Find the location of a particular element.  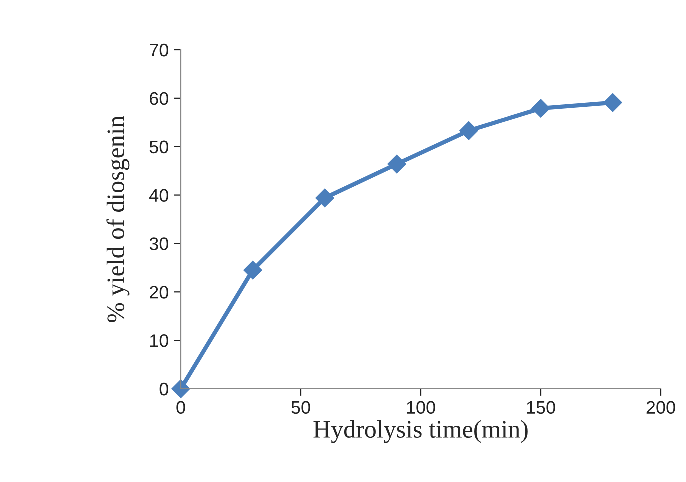

y-tick-label: 30 is located at coordinates (159, 244).